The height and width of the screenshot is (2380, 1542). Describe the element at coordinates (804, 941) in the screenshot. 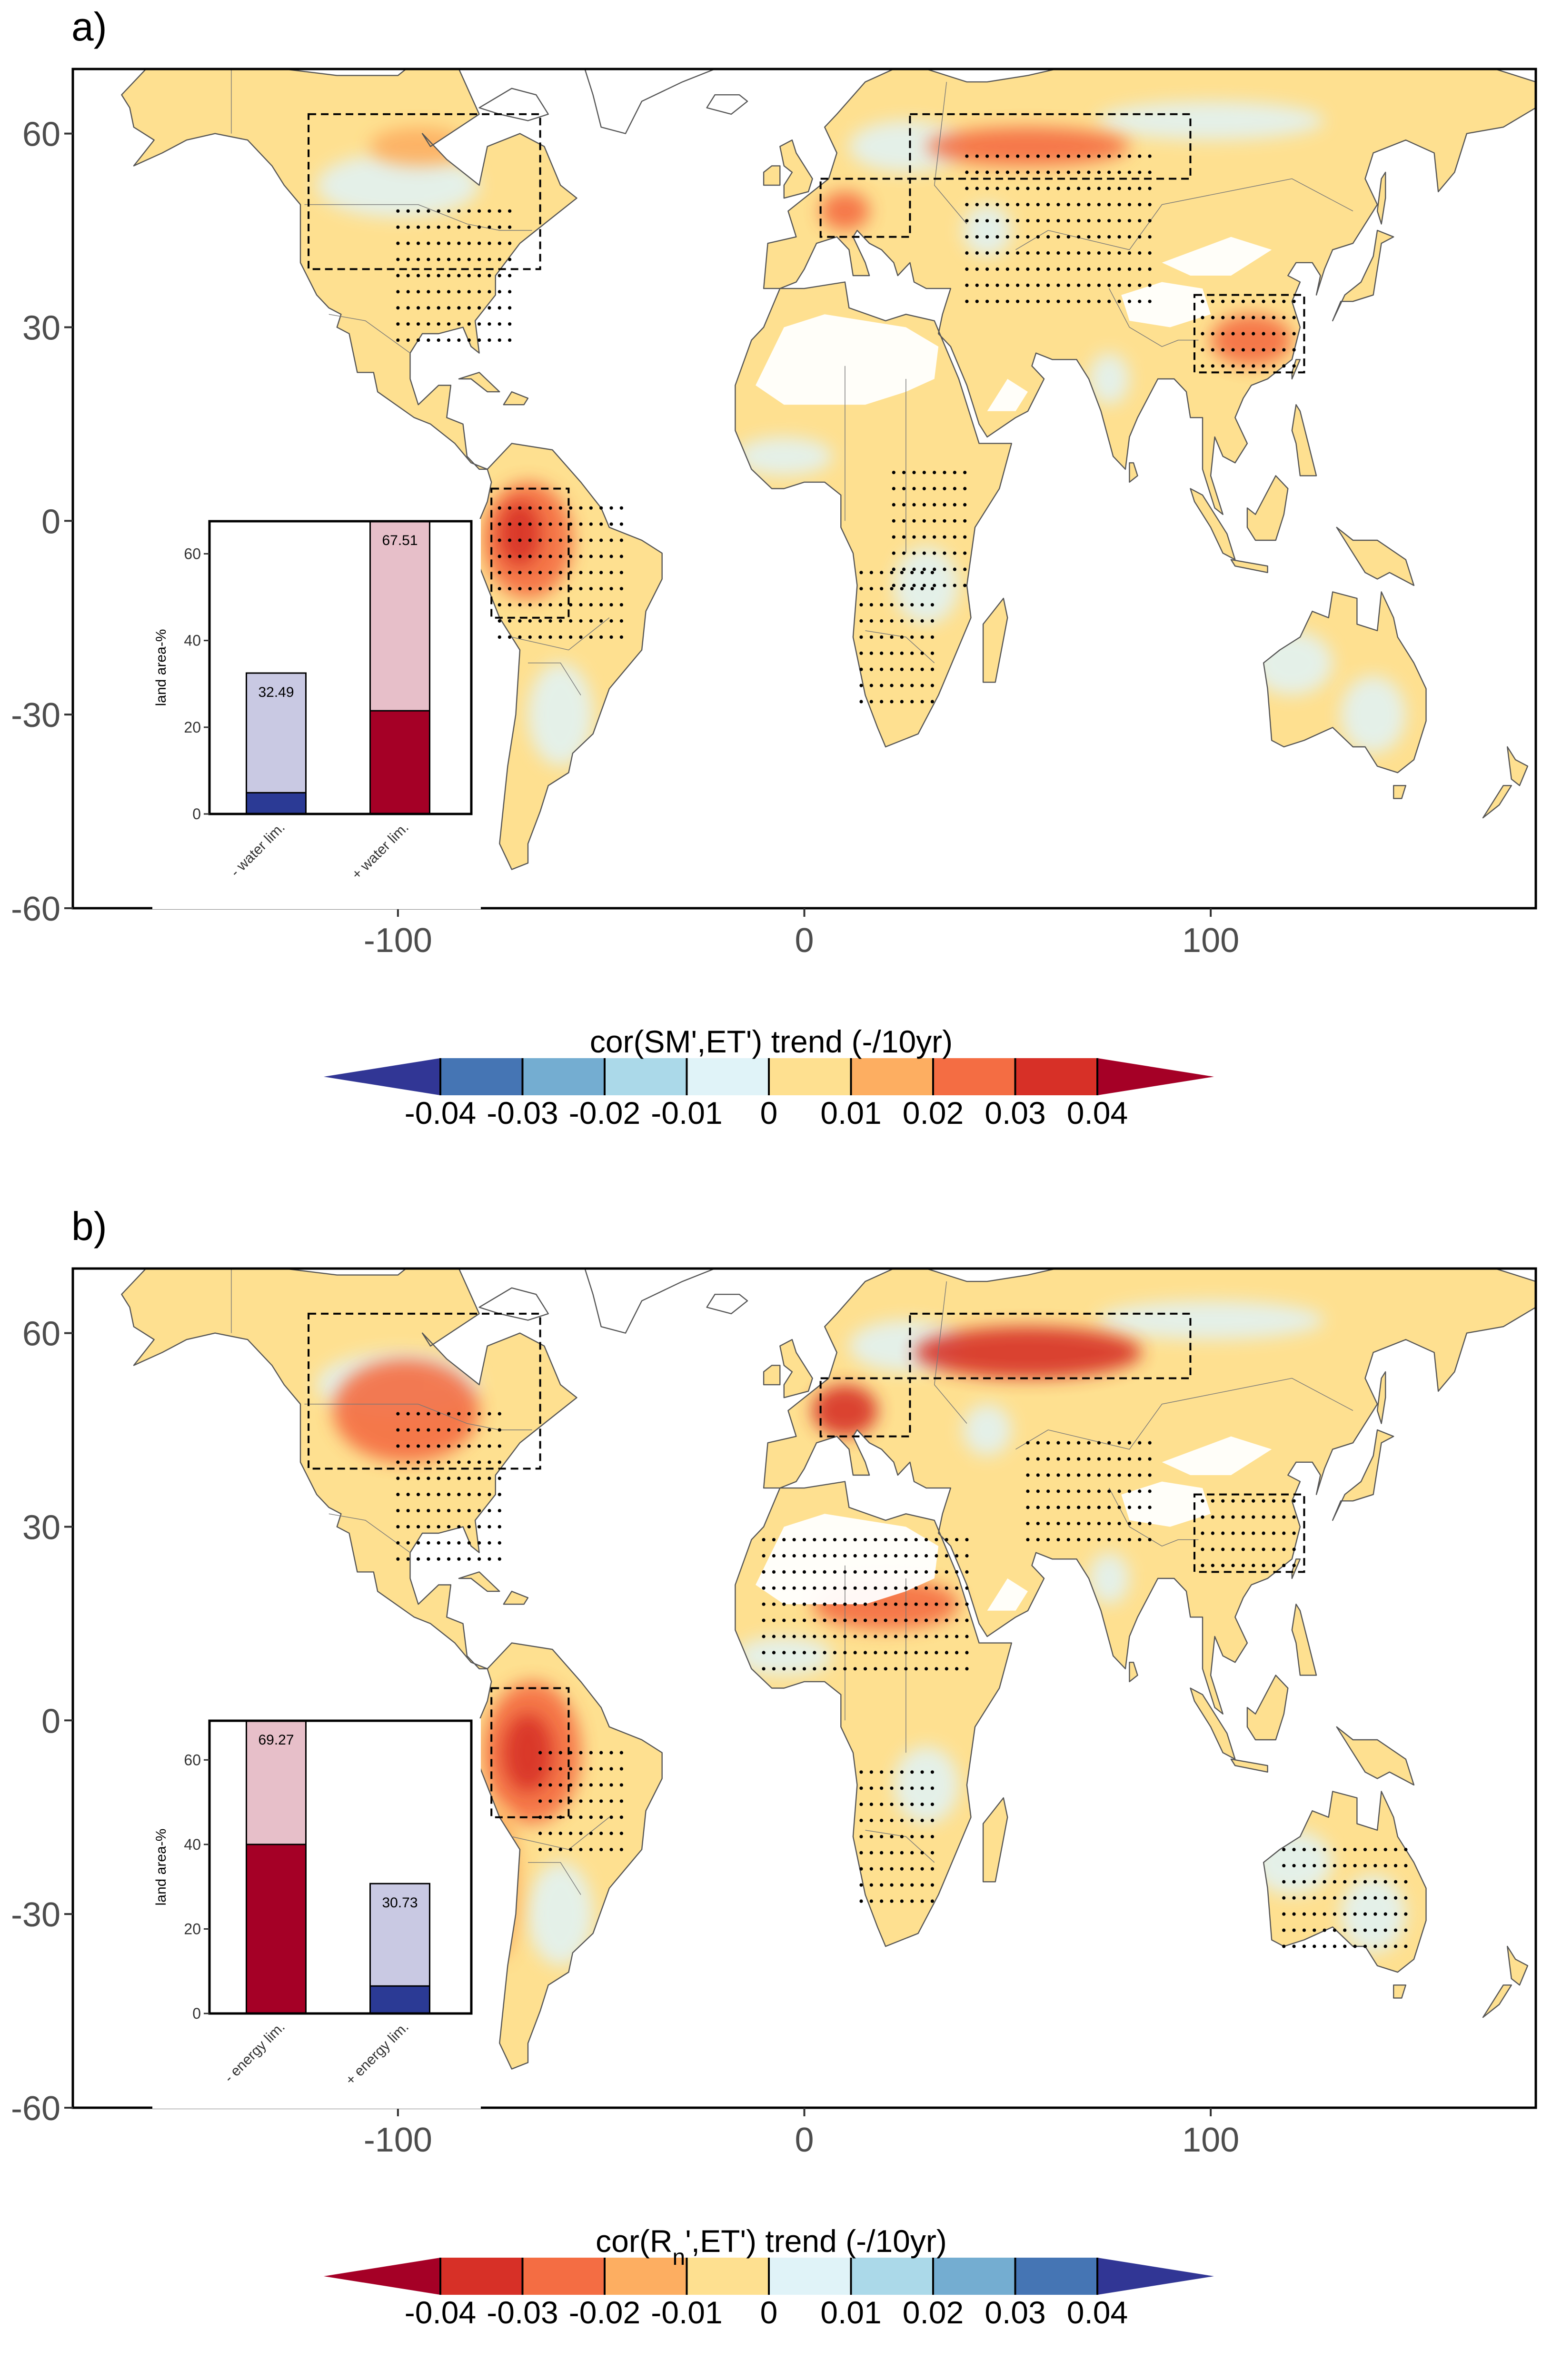

I see `x-tick-label: 0` at that location.